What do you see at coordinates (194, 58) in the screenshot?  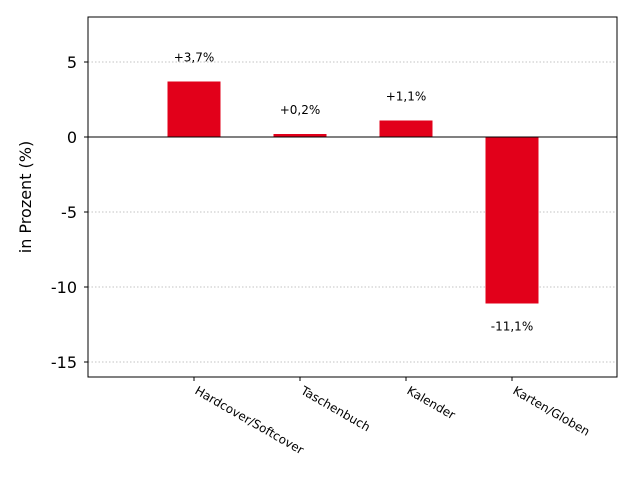 I see `data-label: +3,7%` at bounding box center [194, 58].